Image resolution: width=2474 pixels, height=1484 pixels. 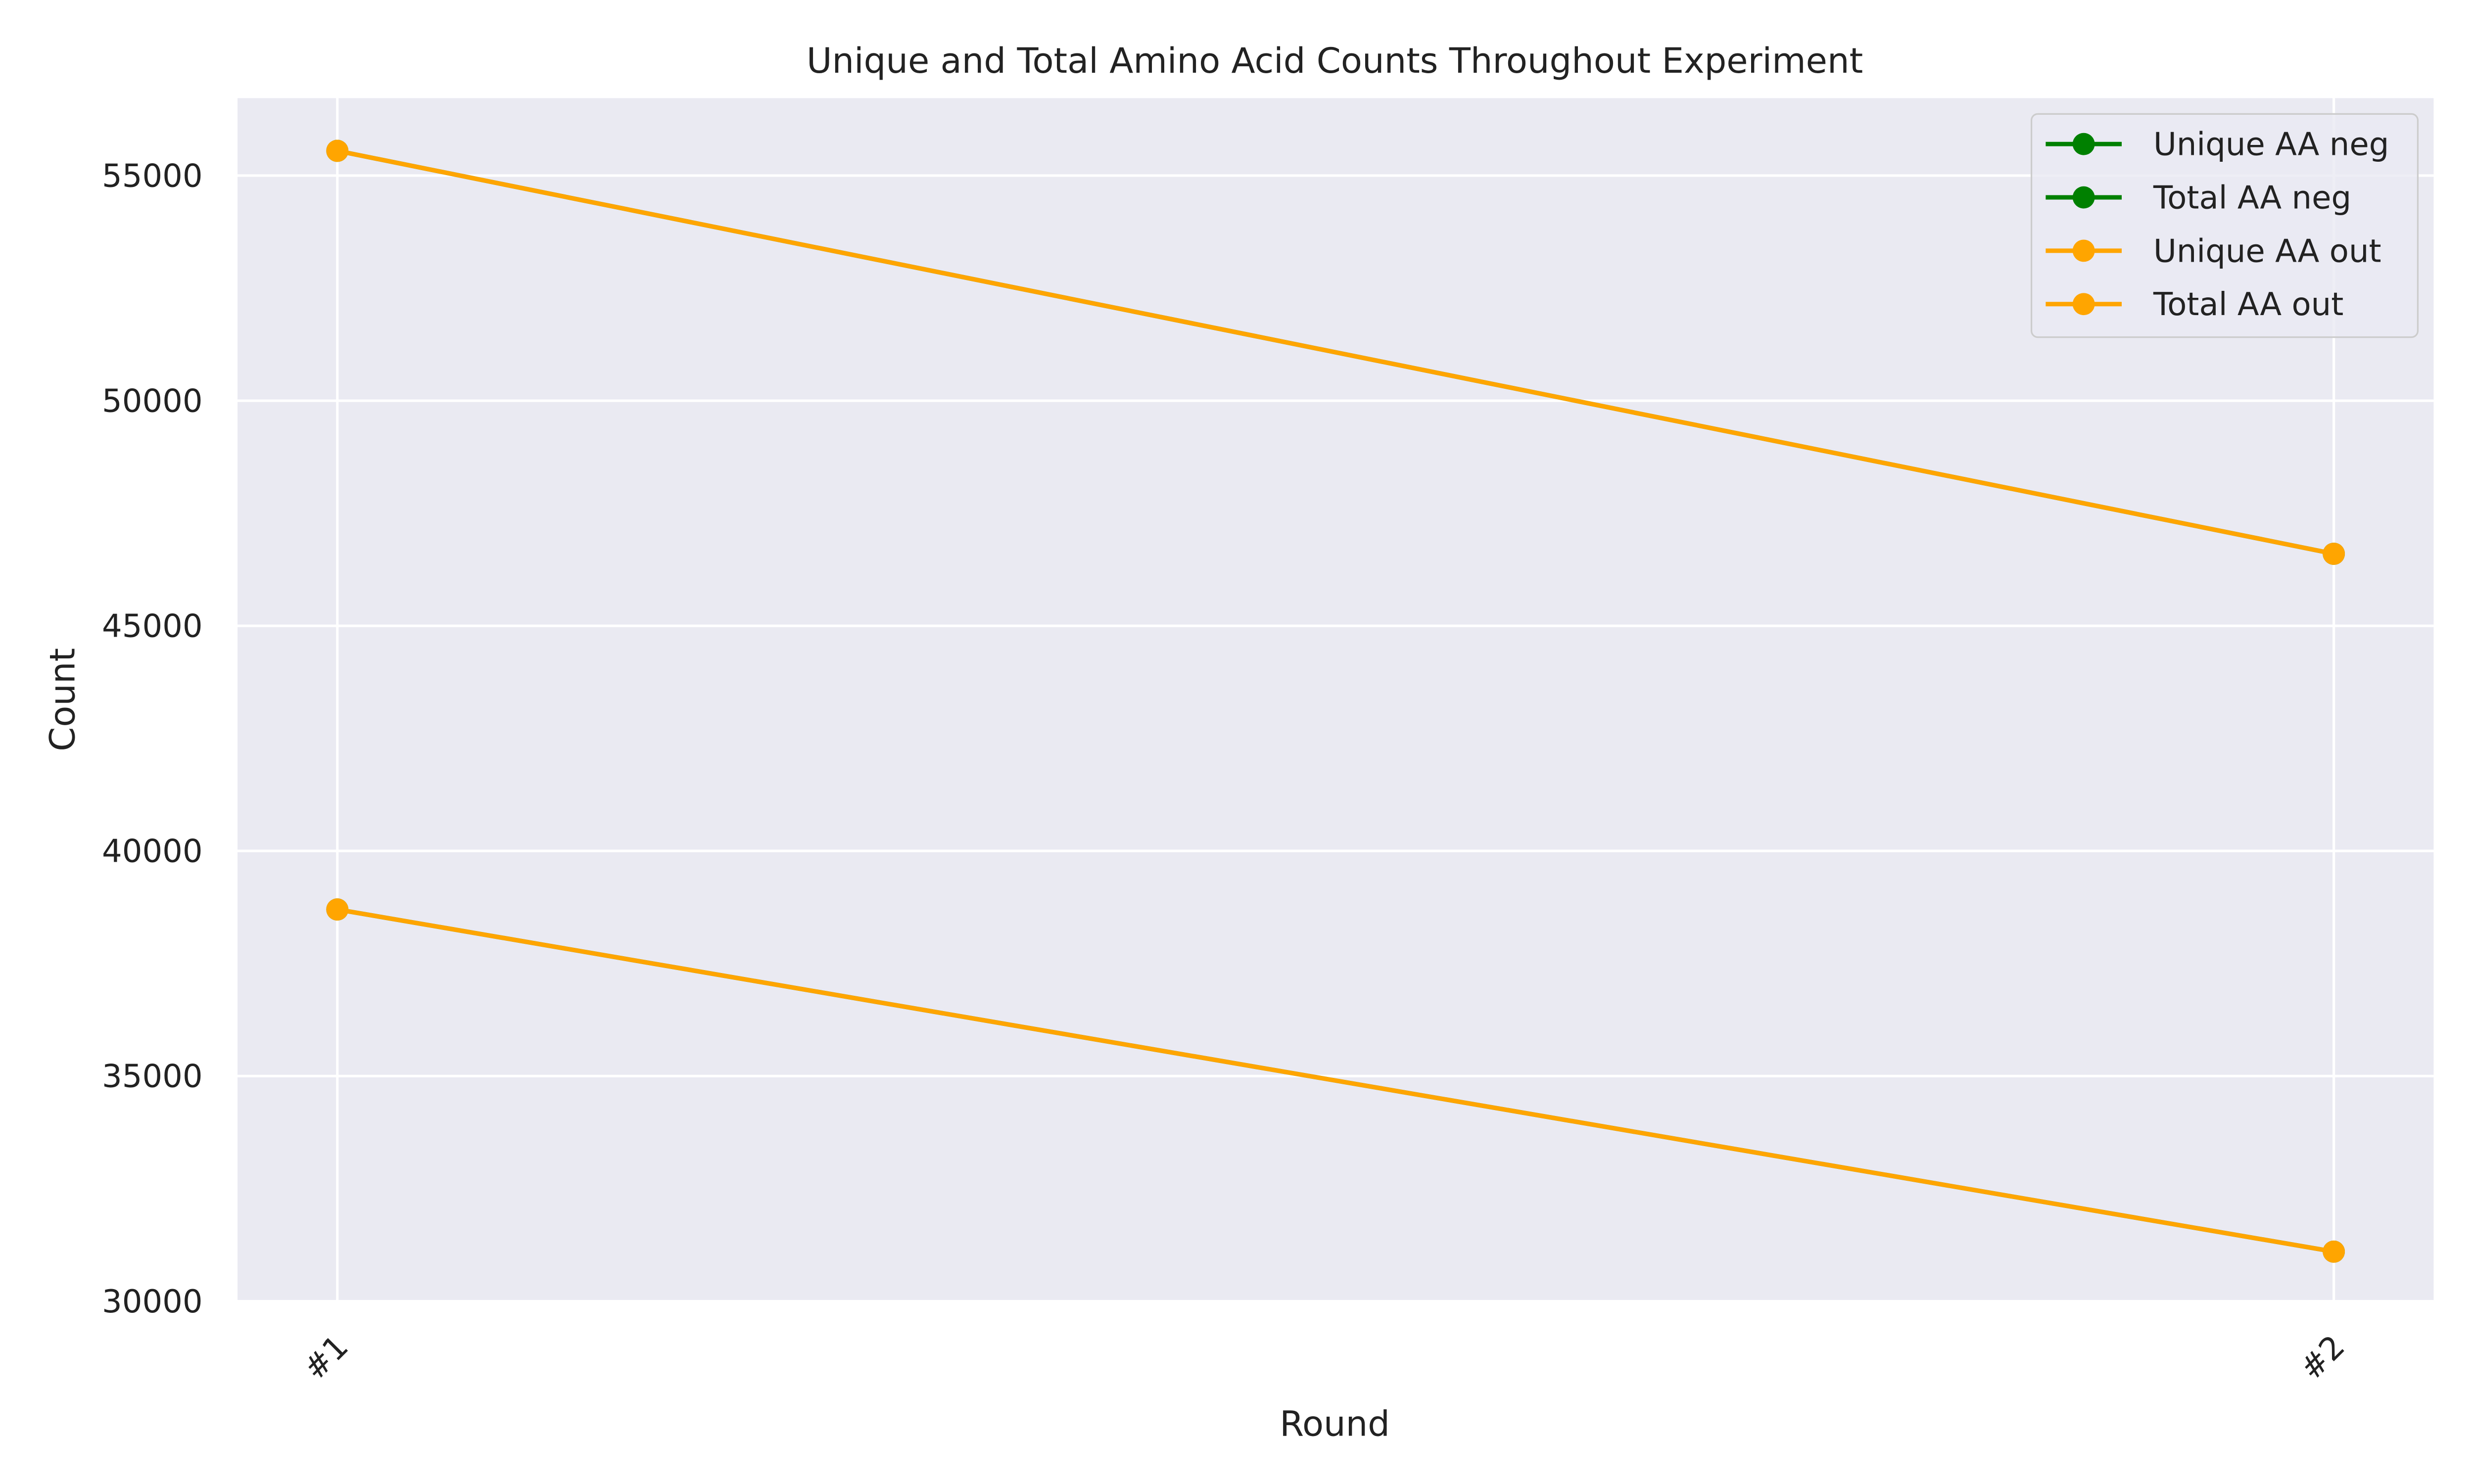 What do you see at coordinates (63, 699) in the screenshot?
I see `y-axis-label: Count` at bounding box center [63, 699].